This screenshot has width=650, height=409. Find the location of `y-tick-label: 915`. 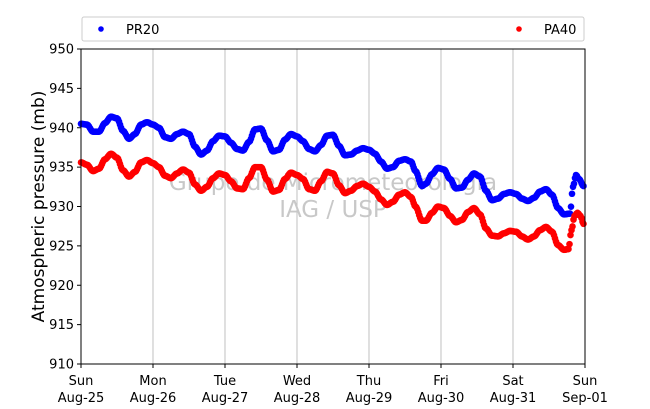

y-tick-label: 915 is located at coordinates (61, 325).